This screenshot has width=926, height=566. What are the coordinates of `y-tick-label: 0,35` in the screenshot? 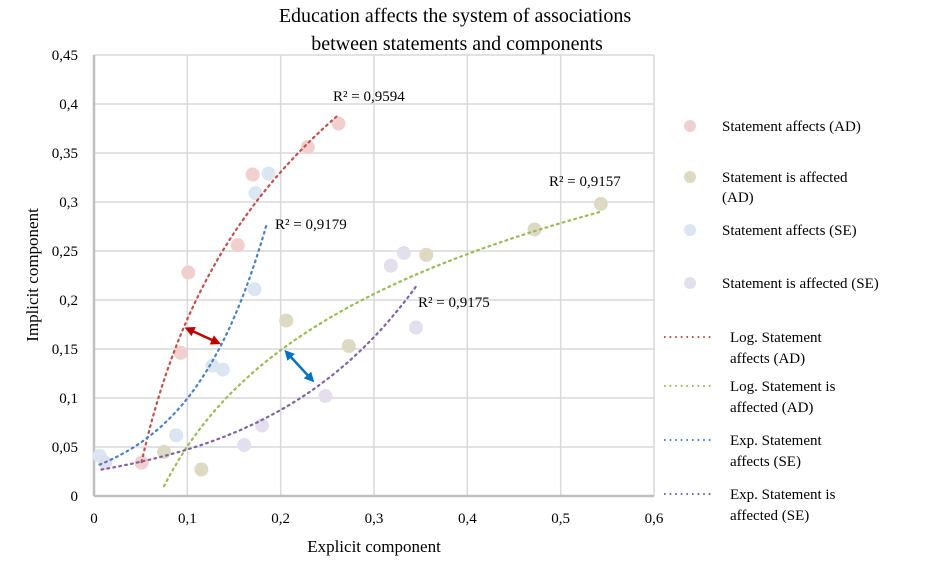 It's located at (65, 154).